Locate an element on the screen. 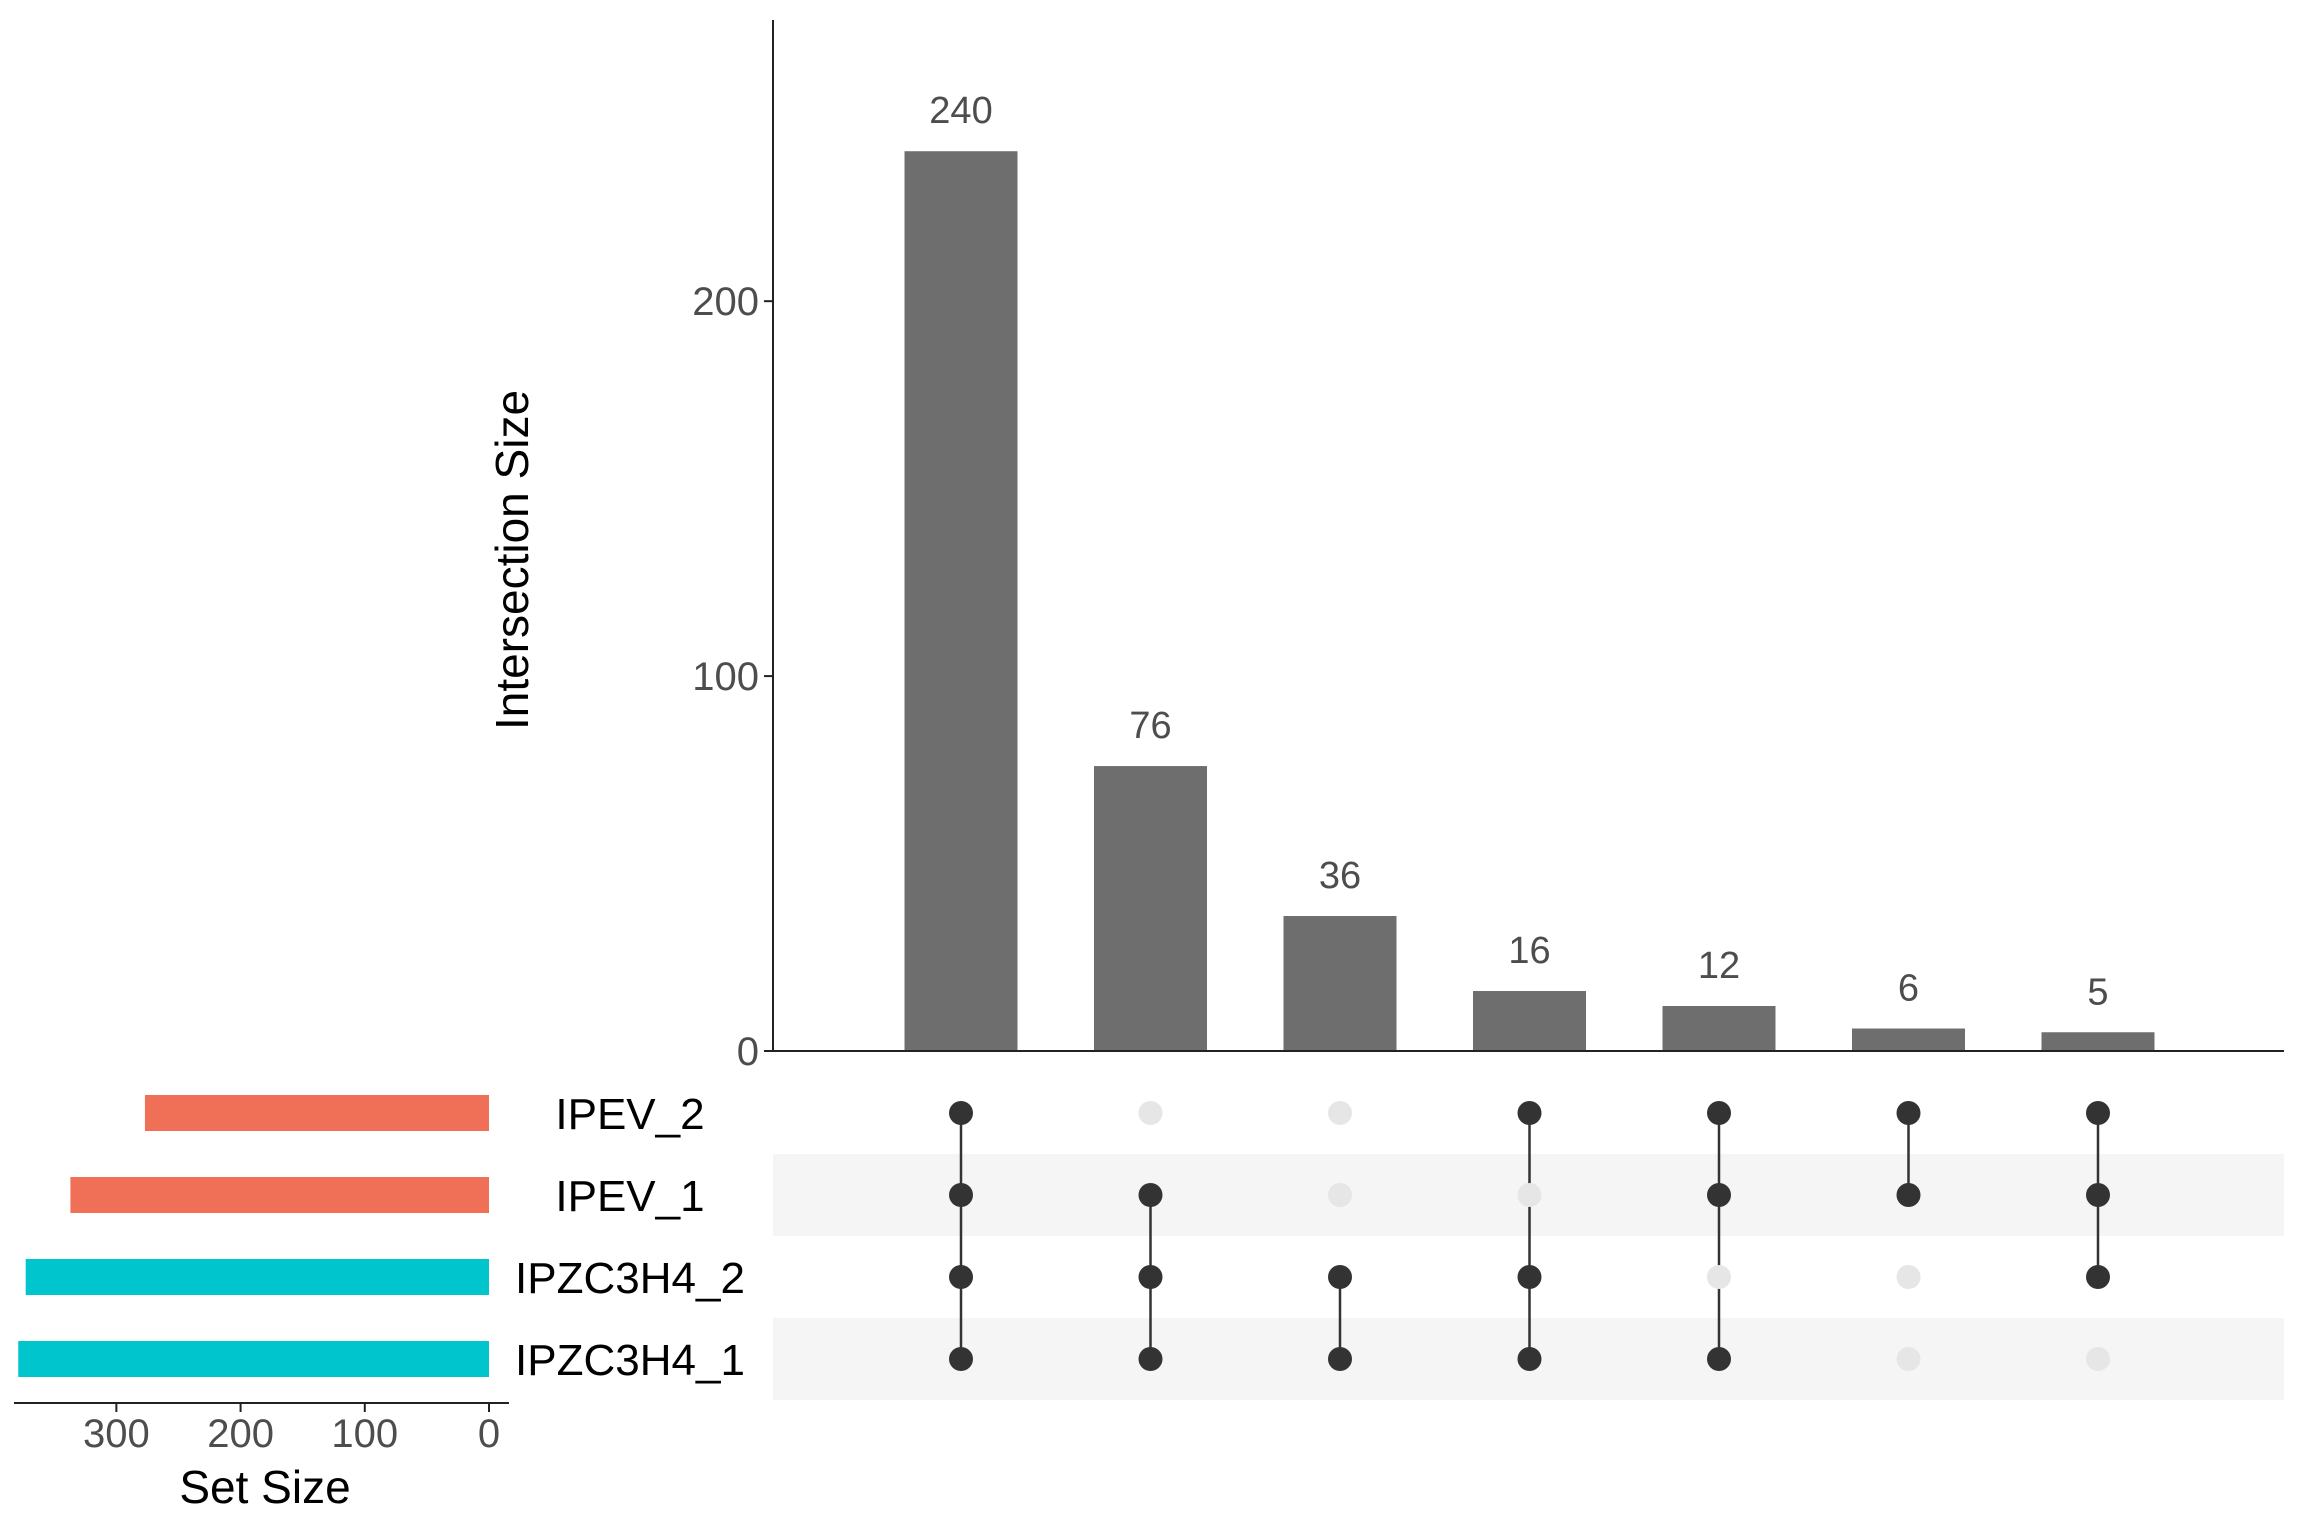  set-size-bars is located at coordinates (254, 1236).